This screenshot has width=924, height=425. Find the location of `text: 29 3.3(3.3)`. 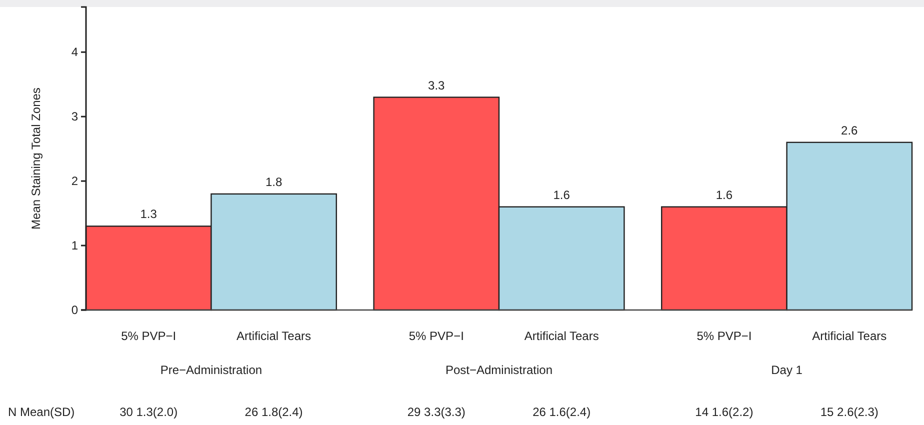

text: 29 3.3(3.3) is located at coordinates (436, 412).